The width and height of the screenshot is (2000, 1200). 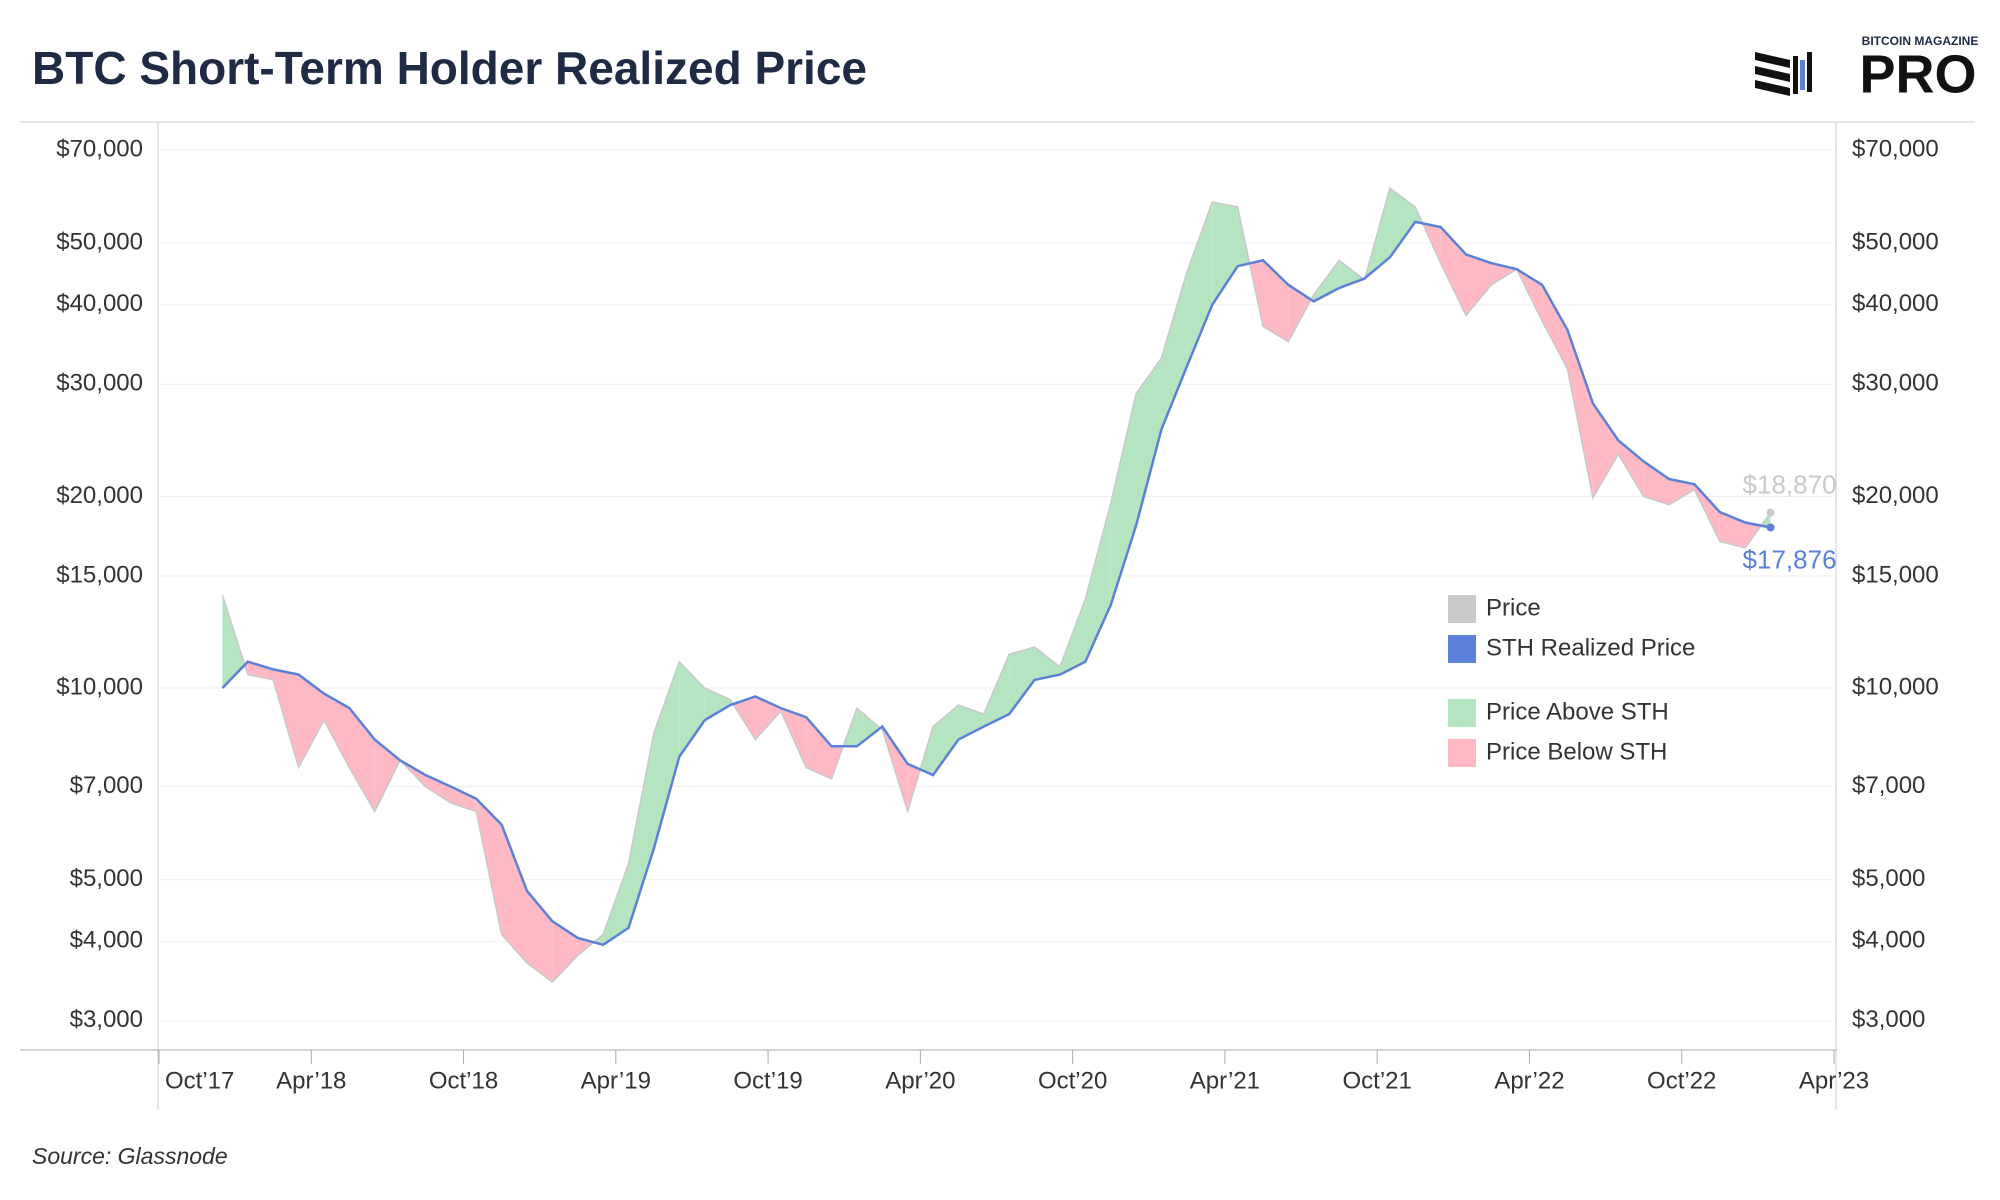 I want to click on y-tick-label: $10,000, so click(x=99, y=686).